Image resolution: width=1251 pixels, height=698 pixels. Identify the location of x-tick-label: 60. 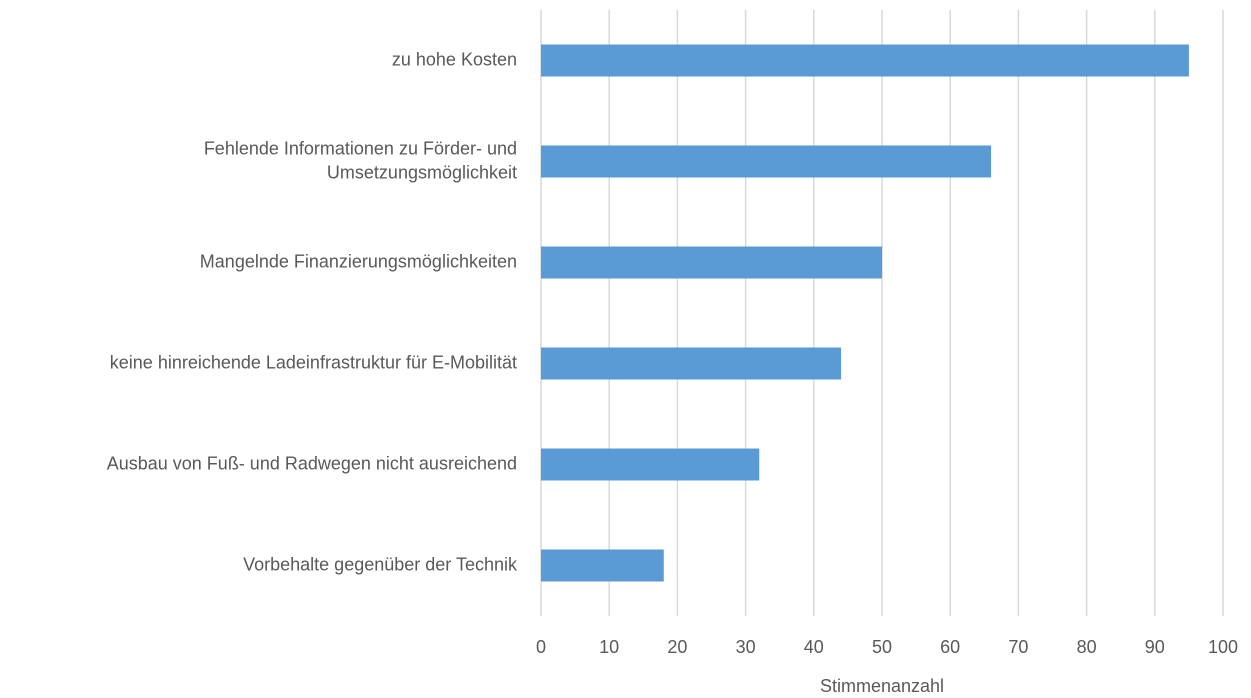
(950, 647).